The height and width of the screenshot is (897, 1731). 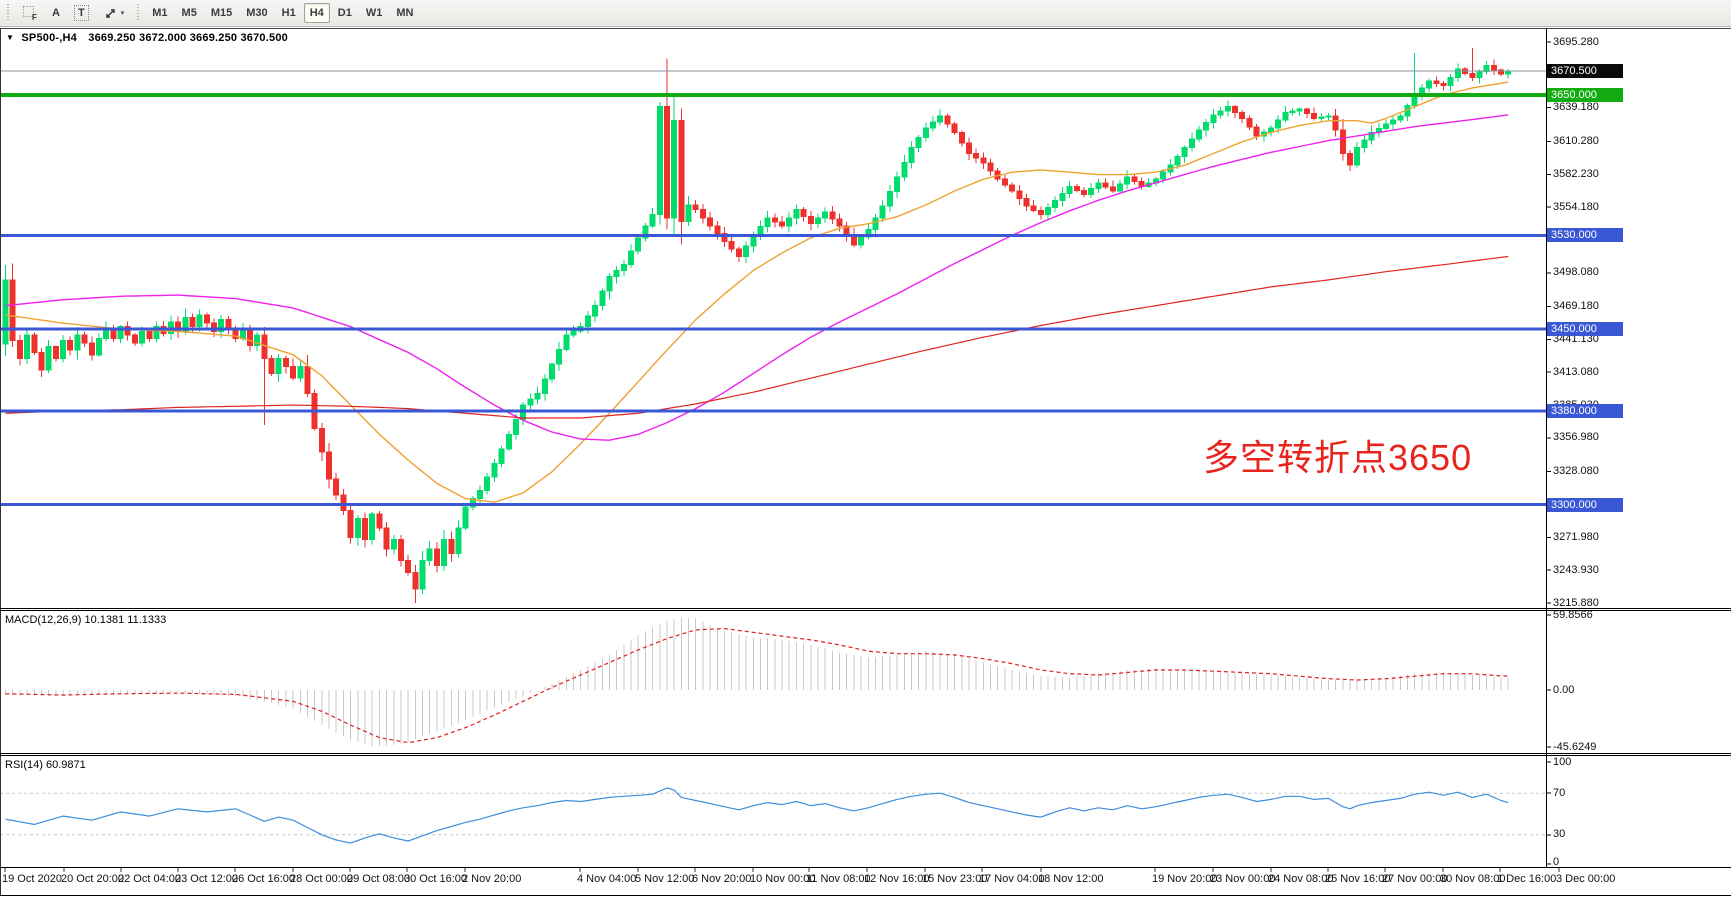 What do you see at coordinates (1576, 471) in the screenshot?
I see `price-tick-label: 3328.080` at bounding box center [1576, 471].